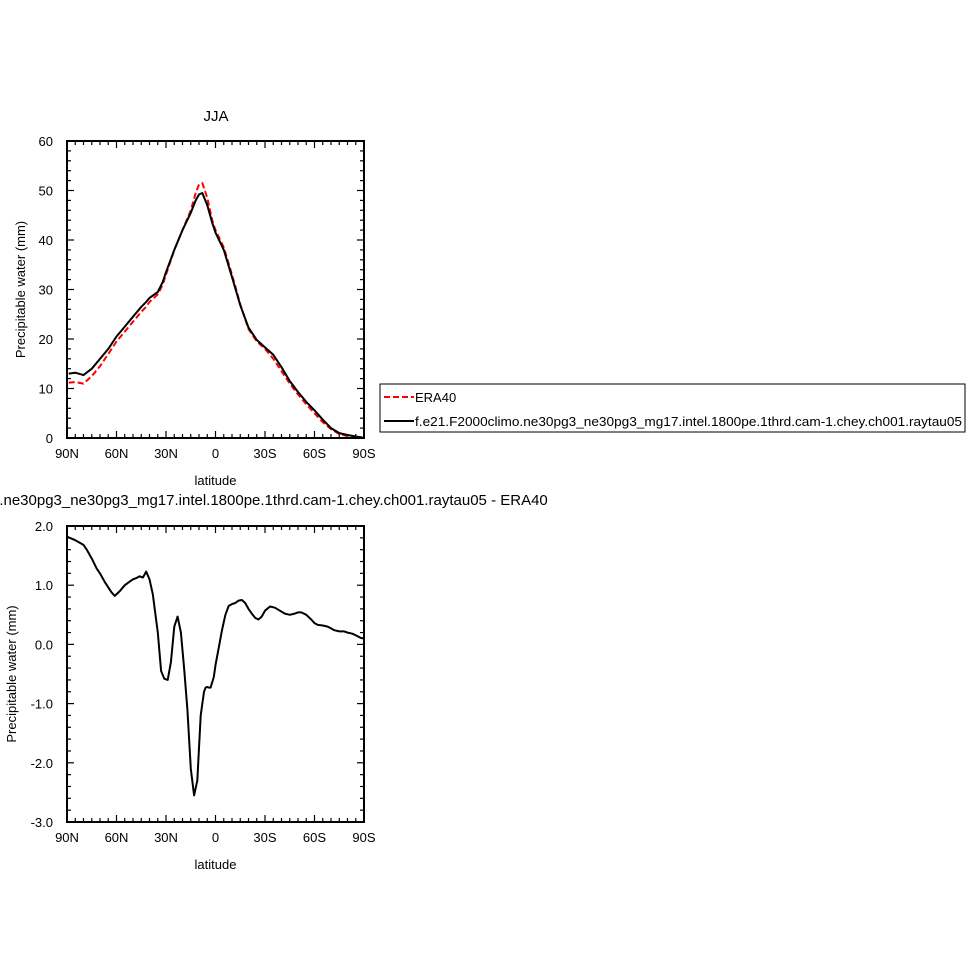 This screenshot has width=979, height=979. Describe the element at coordinates (44, 644) in the screenshot. I see `bottom-y-tick-label: 0.0` at that location.